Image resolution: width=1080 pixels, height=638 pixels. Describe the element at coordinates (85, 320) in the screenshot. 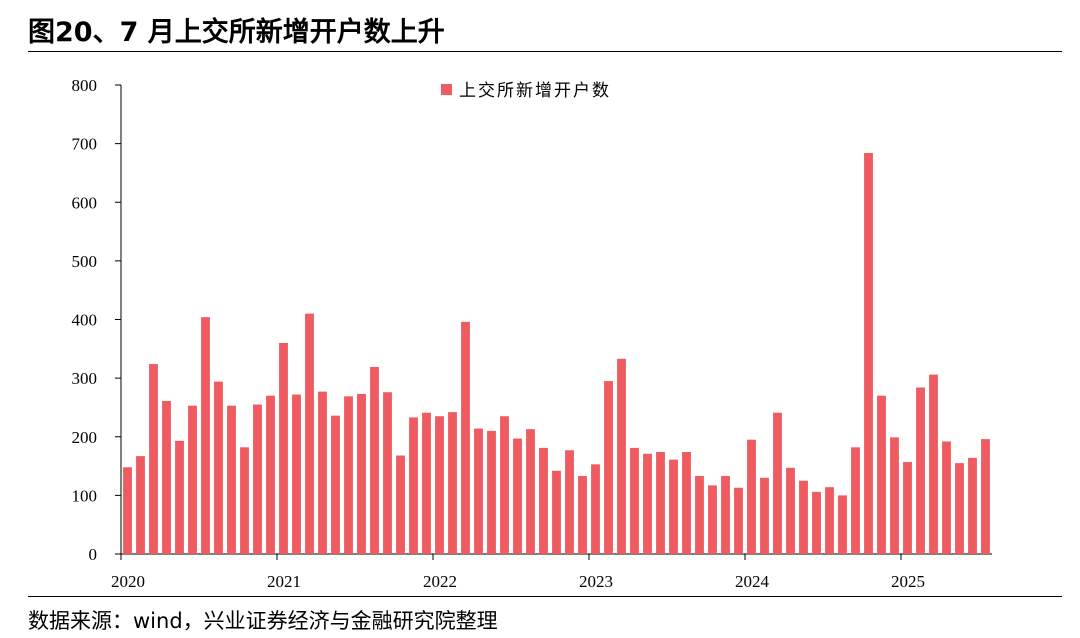

I see `y-tick-label: 400` at that location.